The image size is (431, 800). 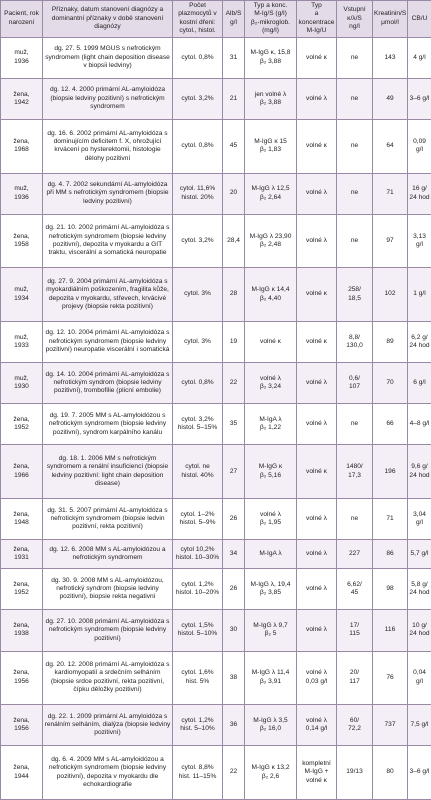 What do you see at coordinates (390, 589) in the screenshot?
I see `table-cell: 98` at bounding box center [390, 589].